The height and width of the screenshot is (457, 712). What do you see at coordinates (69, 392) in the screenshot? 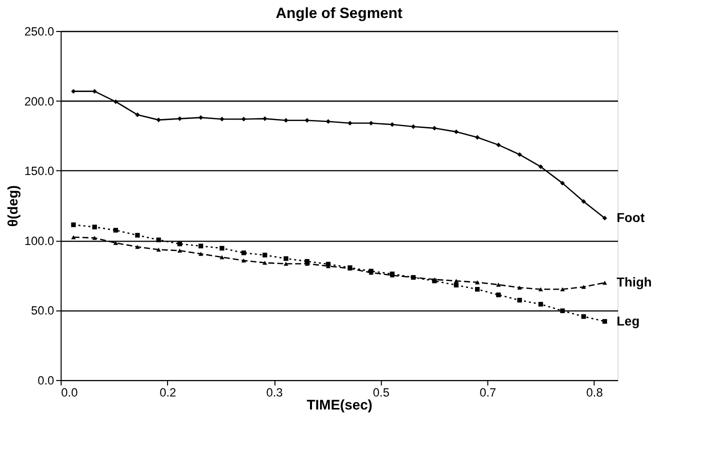
I see `x-tick-label: 0.0` at bounding box center [69, 392].